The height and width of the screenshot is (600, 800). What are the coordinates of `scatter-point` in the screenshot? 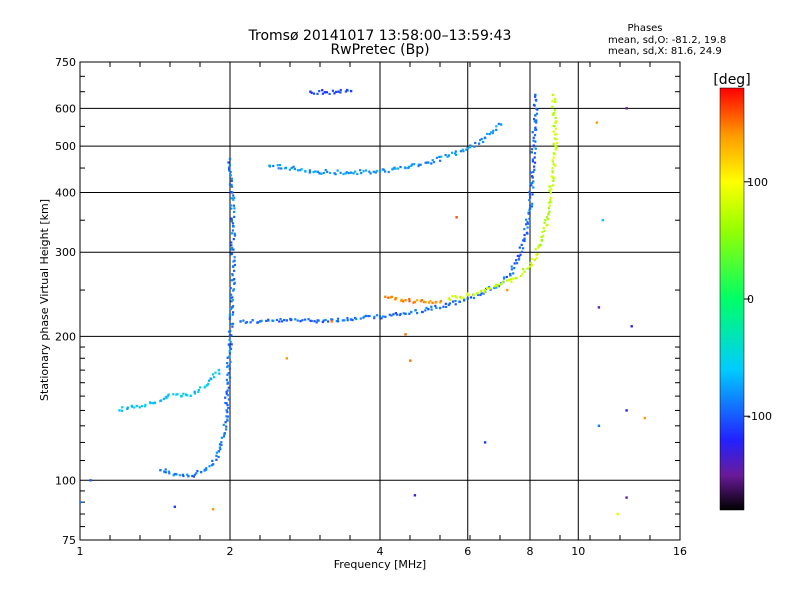 It's located at (90, 480).